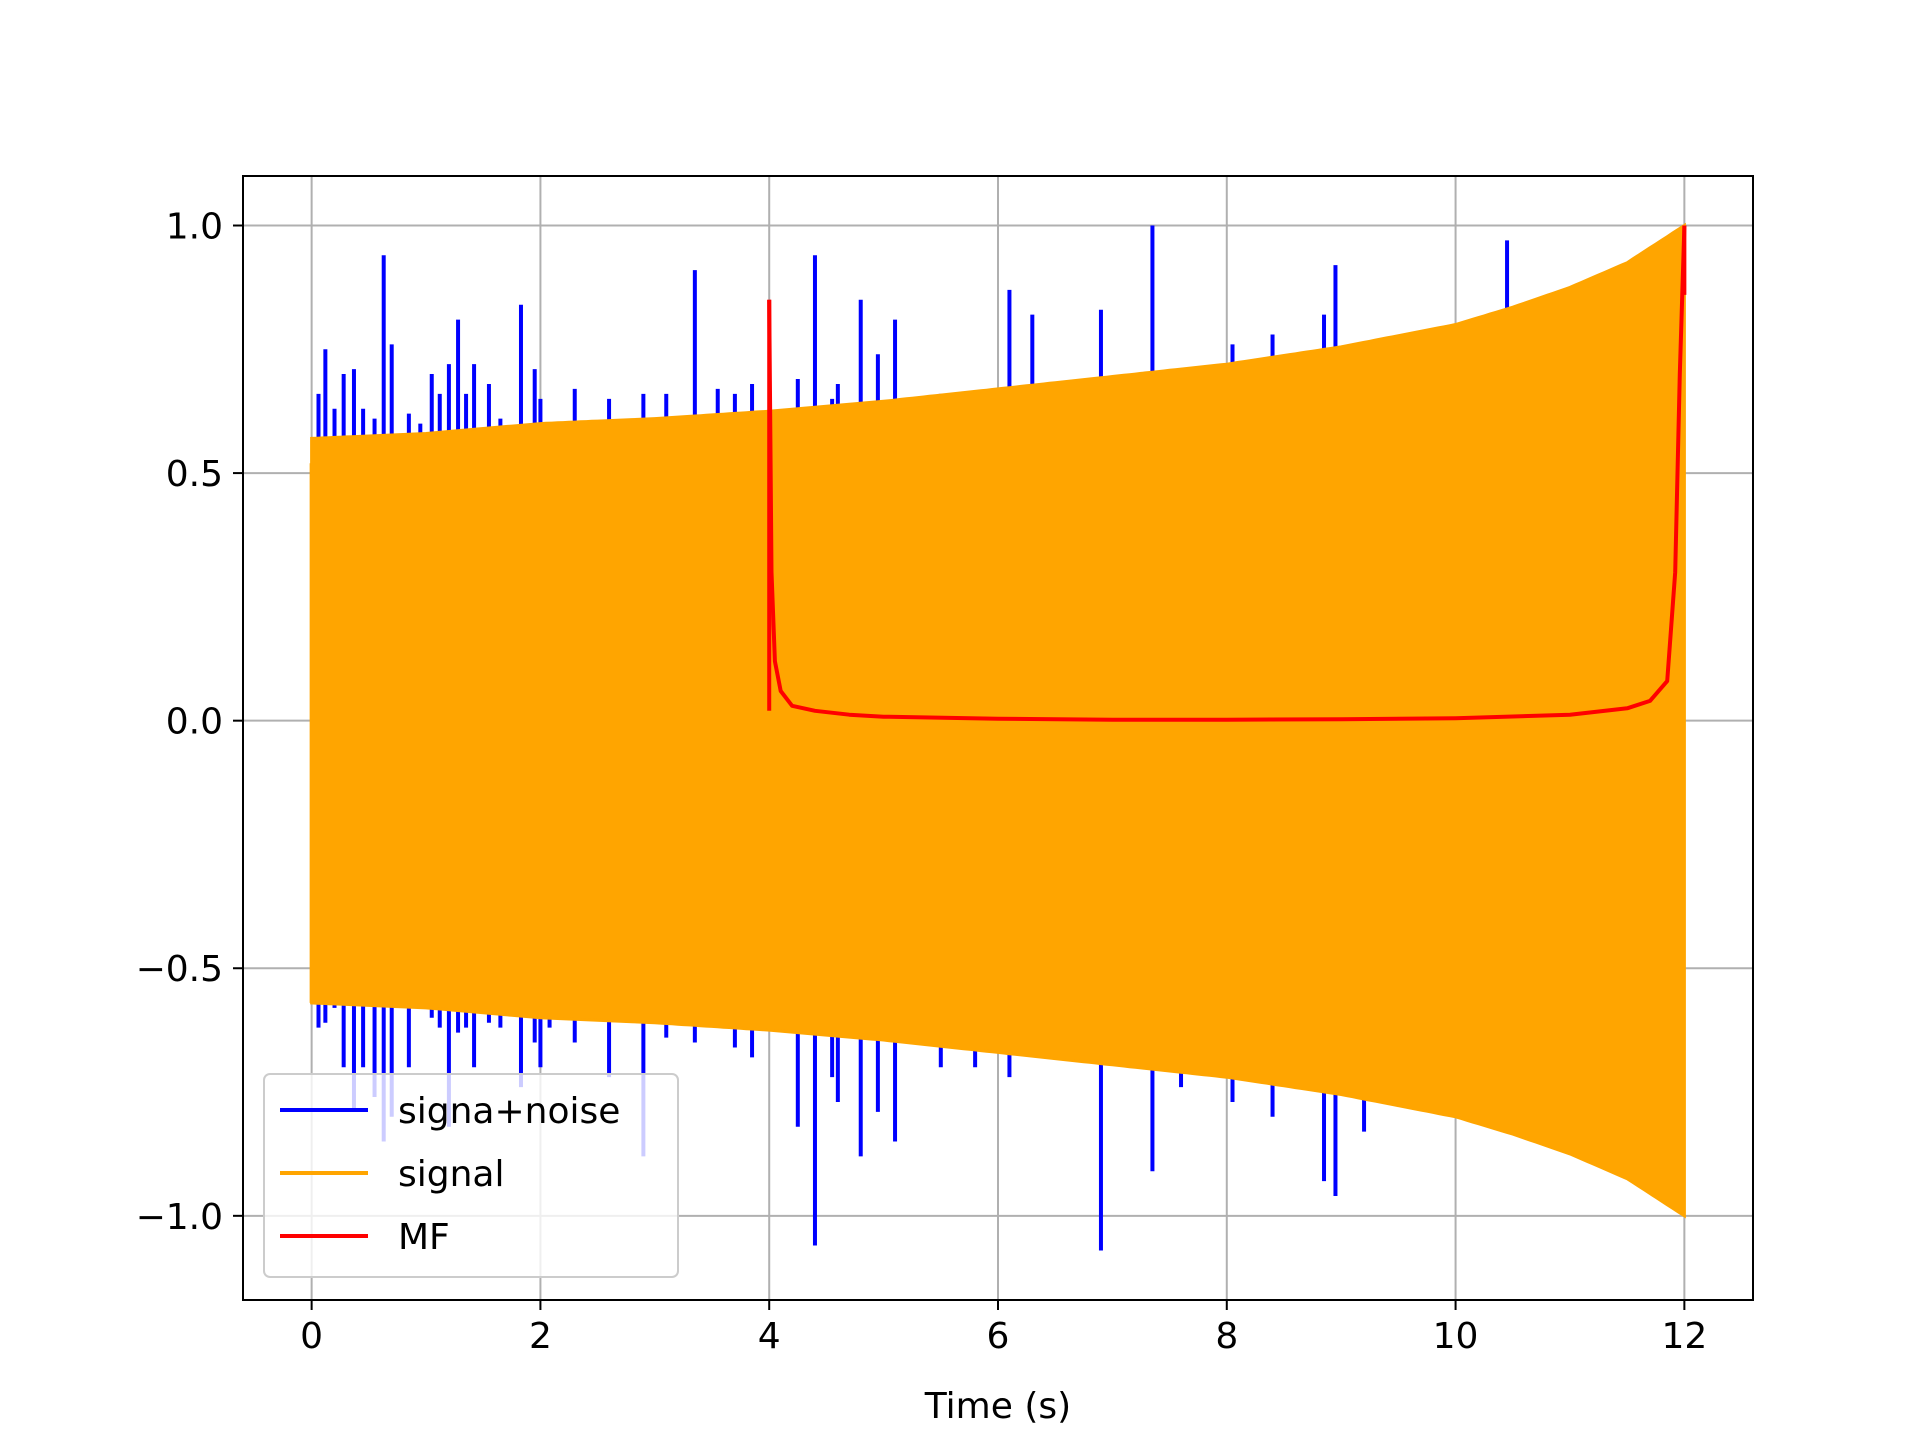 This screenshot has height=1440, width=1920. I want to click on legend-label: MF, so click(424, 1237).